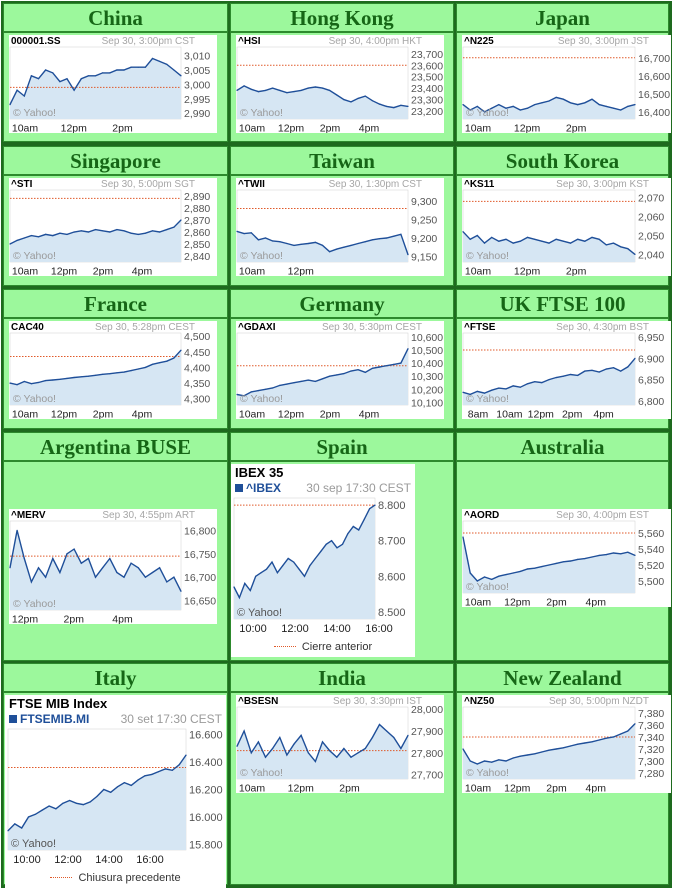 This screenshot has width=673, height=889. Describe the element at coordinates (259, 472) in the screenshot. I see `chart-title: IBEX 35` at that location.